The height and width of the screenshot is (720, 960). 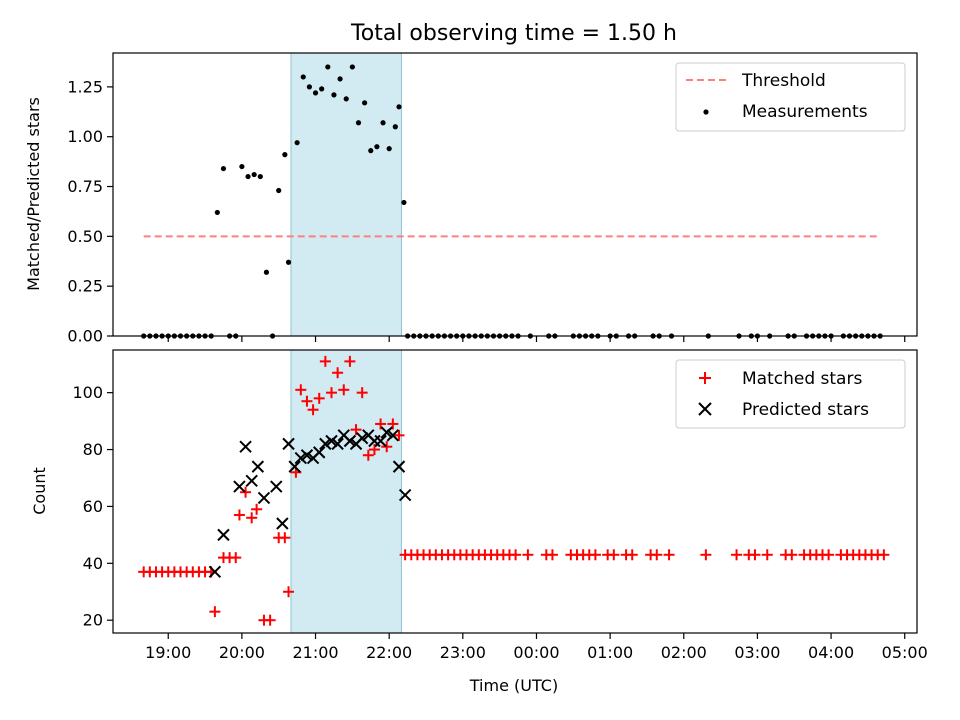 What do you see at coordinates (757, 652) in the screenshot?
I see `xtick-label: 03:00` at bounding box center [757, 652].